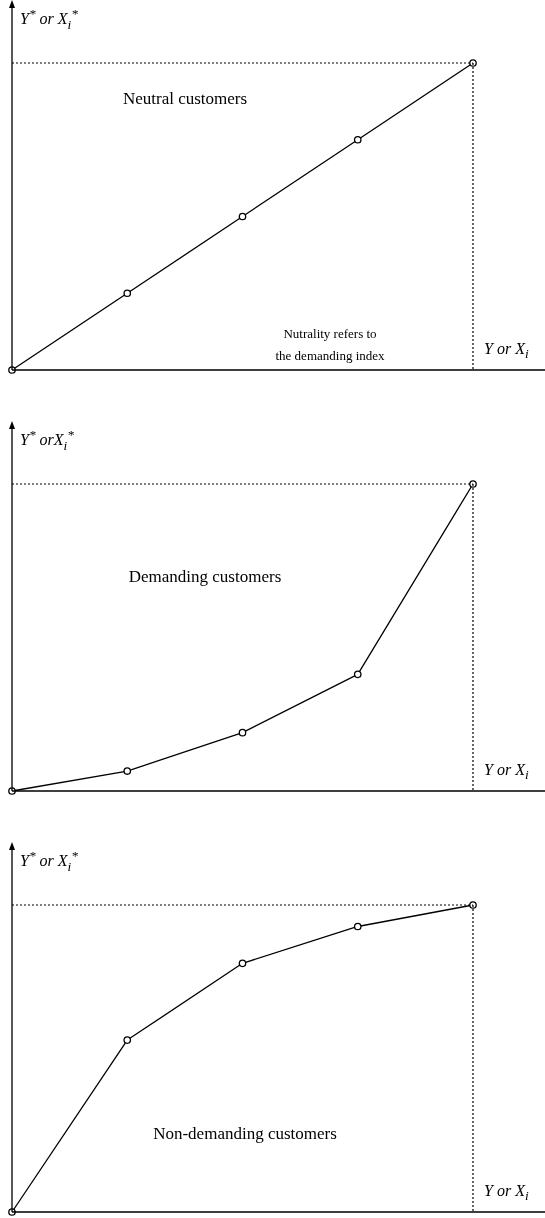  What do you see at coordinates (205, 577) in the screenshot?
I see `text: Demanding customers` at bounding box center [205, 577].